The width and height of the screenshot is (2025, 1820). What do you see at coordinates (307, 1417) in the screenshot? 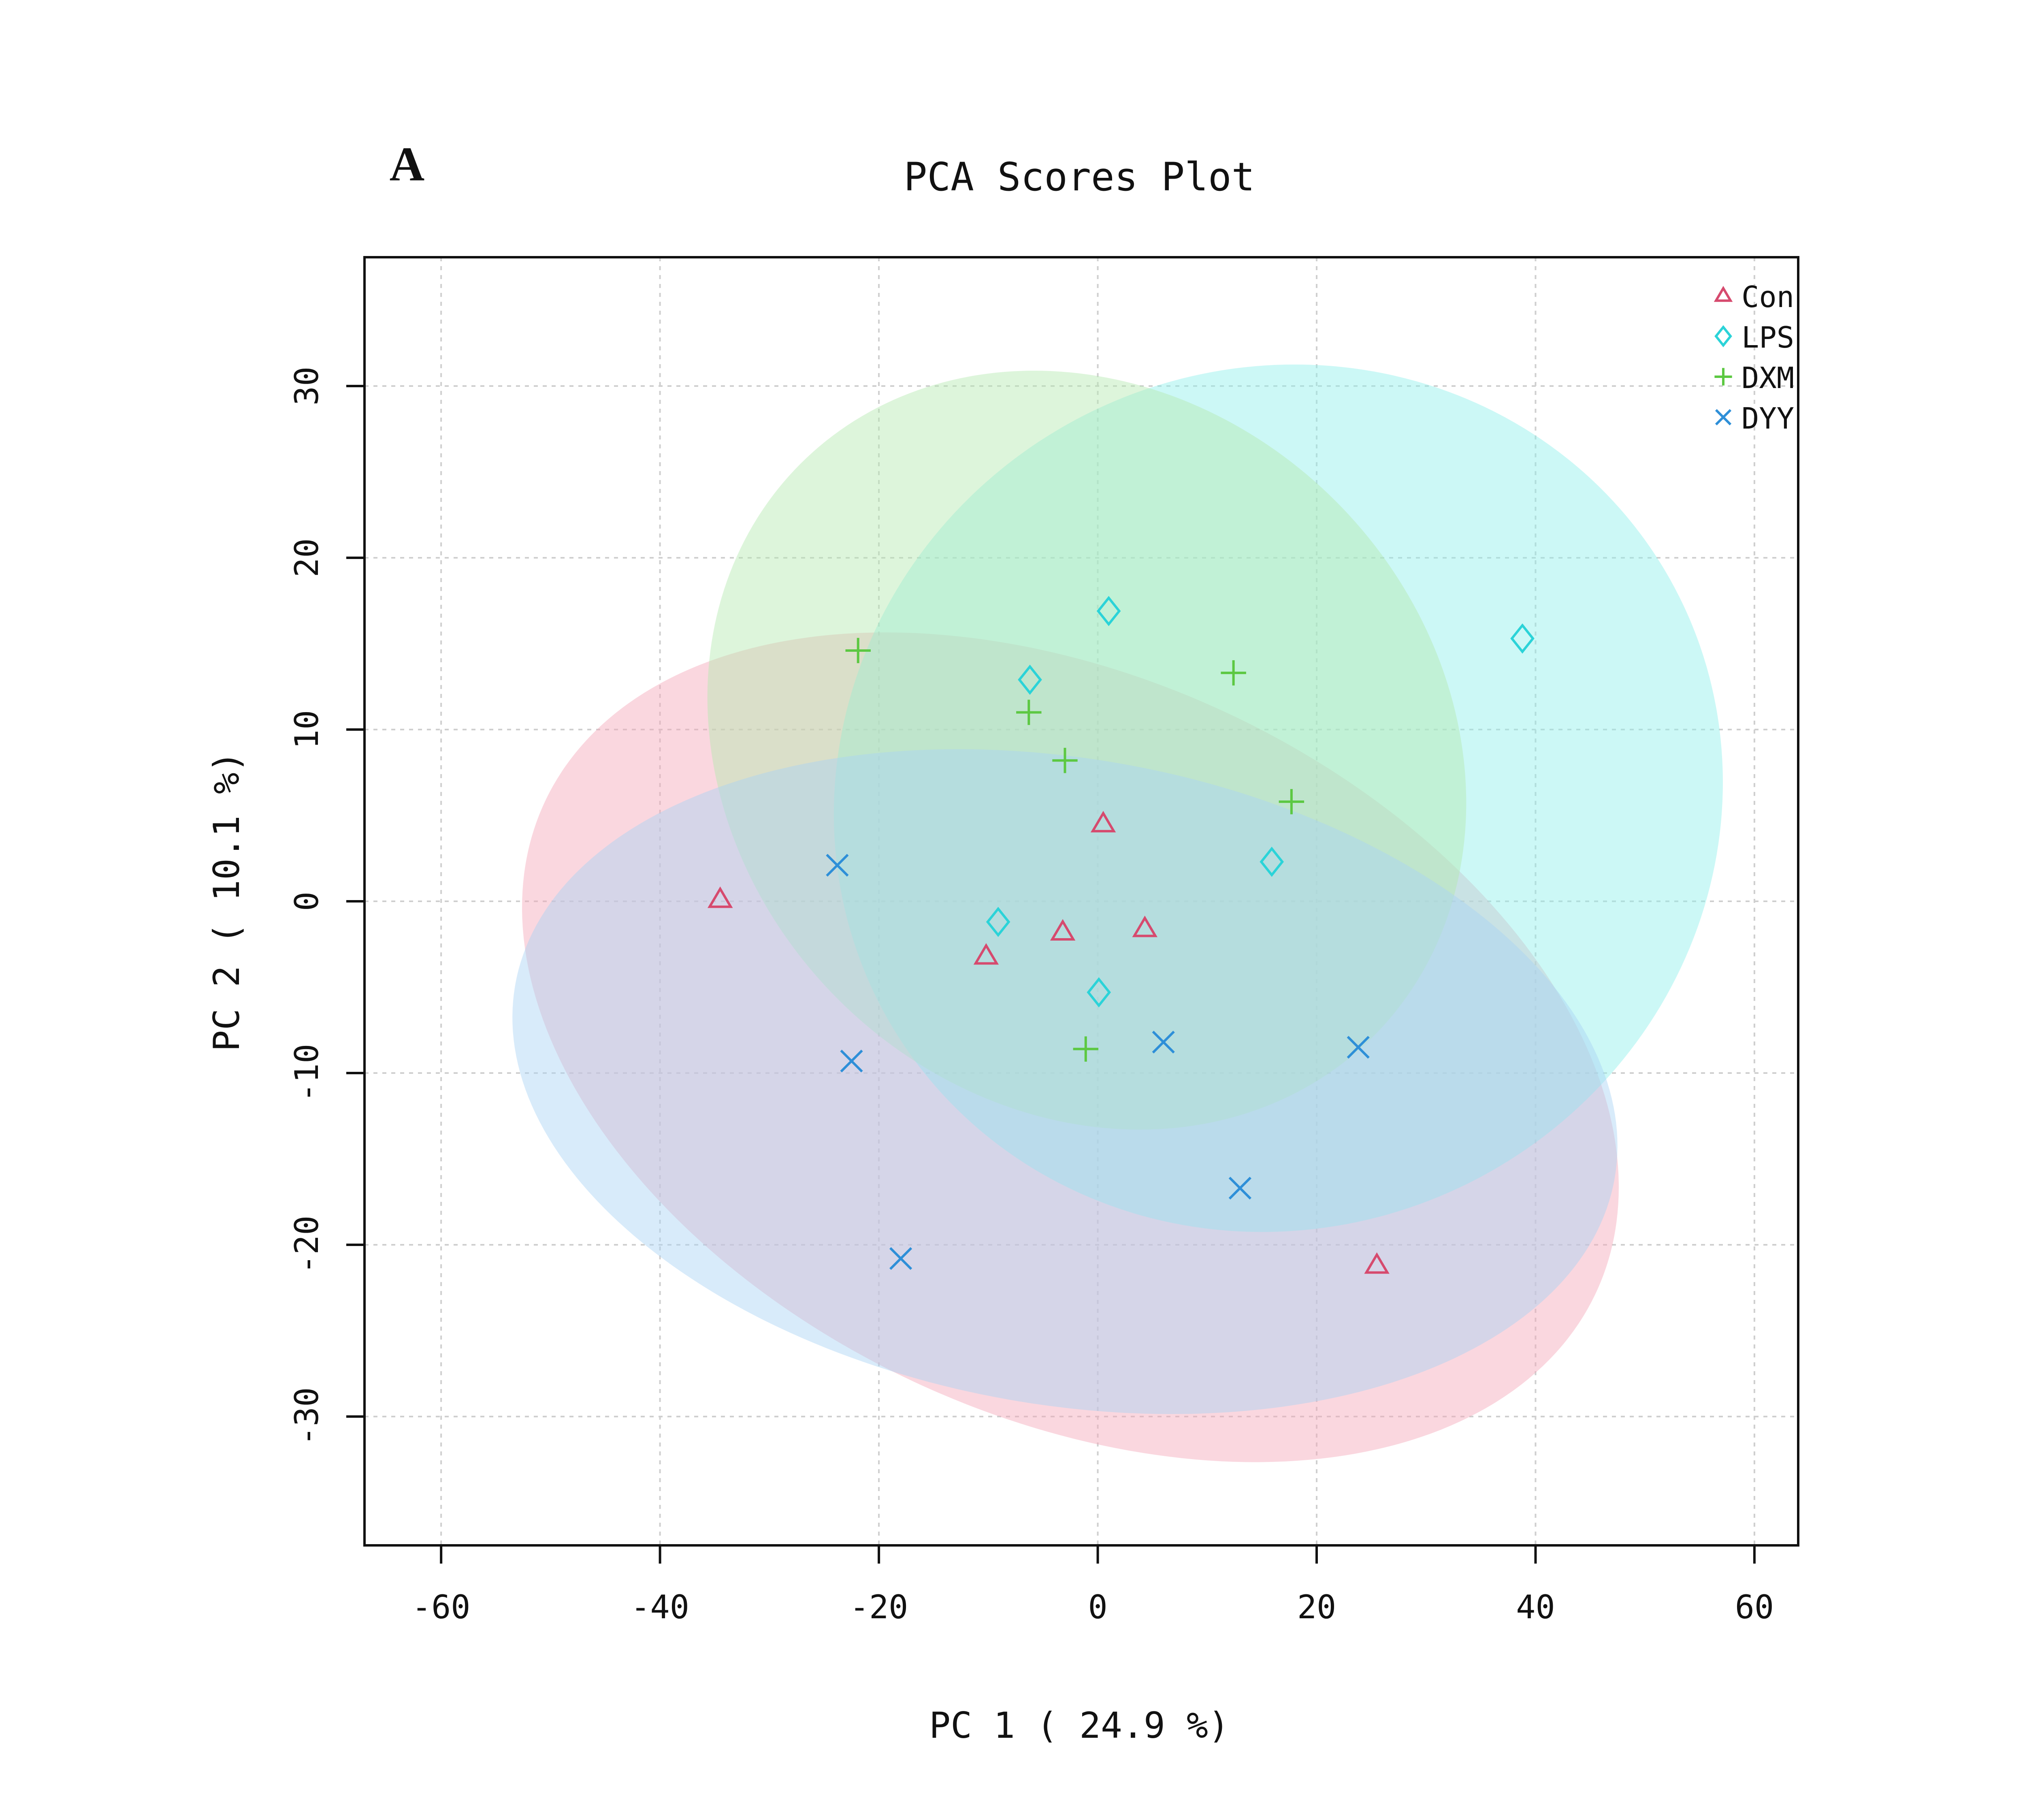
I see `y-tick-label: -30` at bounding box center [307, 1417].